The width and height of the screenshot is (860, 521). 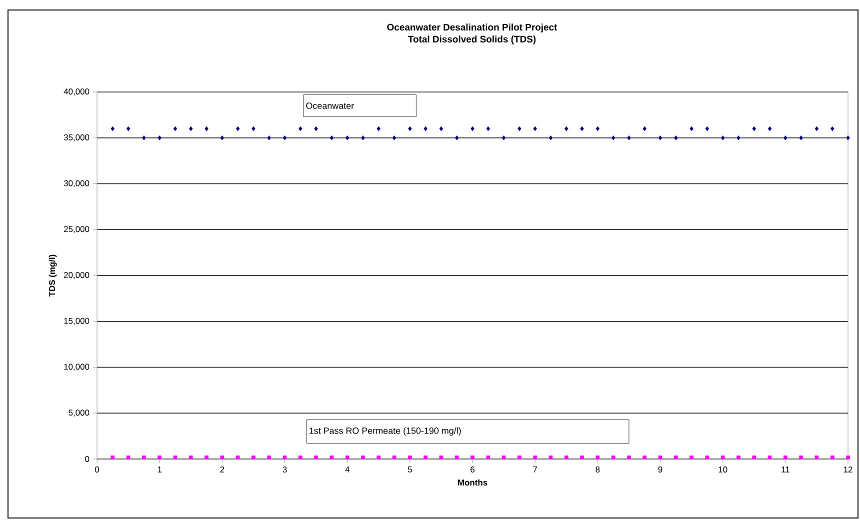 What do you see at coordinates (52, 275) in the screenshot?
I see `y-axis-title: TDS (mg/l)` at bounding box center [52, 275].